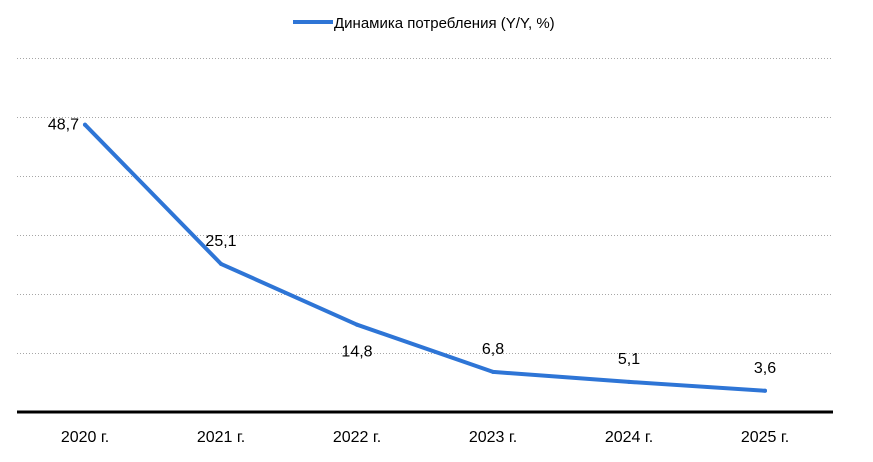 The width and height of the screenshot is (873, 462). Describe the element at coordinates (220, 241) in the screenshot. I see `data-label: 25,1` at that location.